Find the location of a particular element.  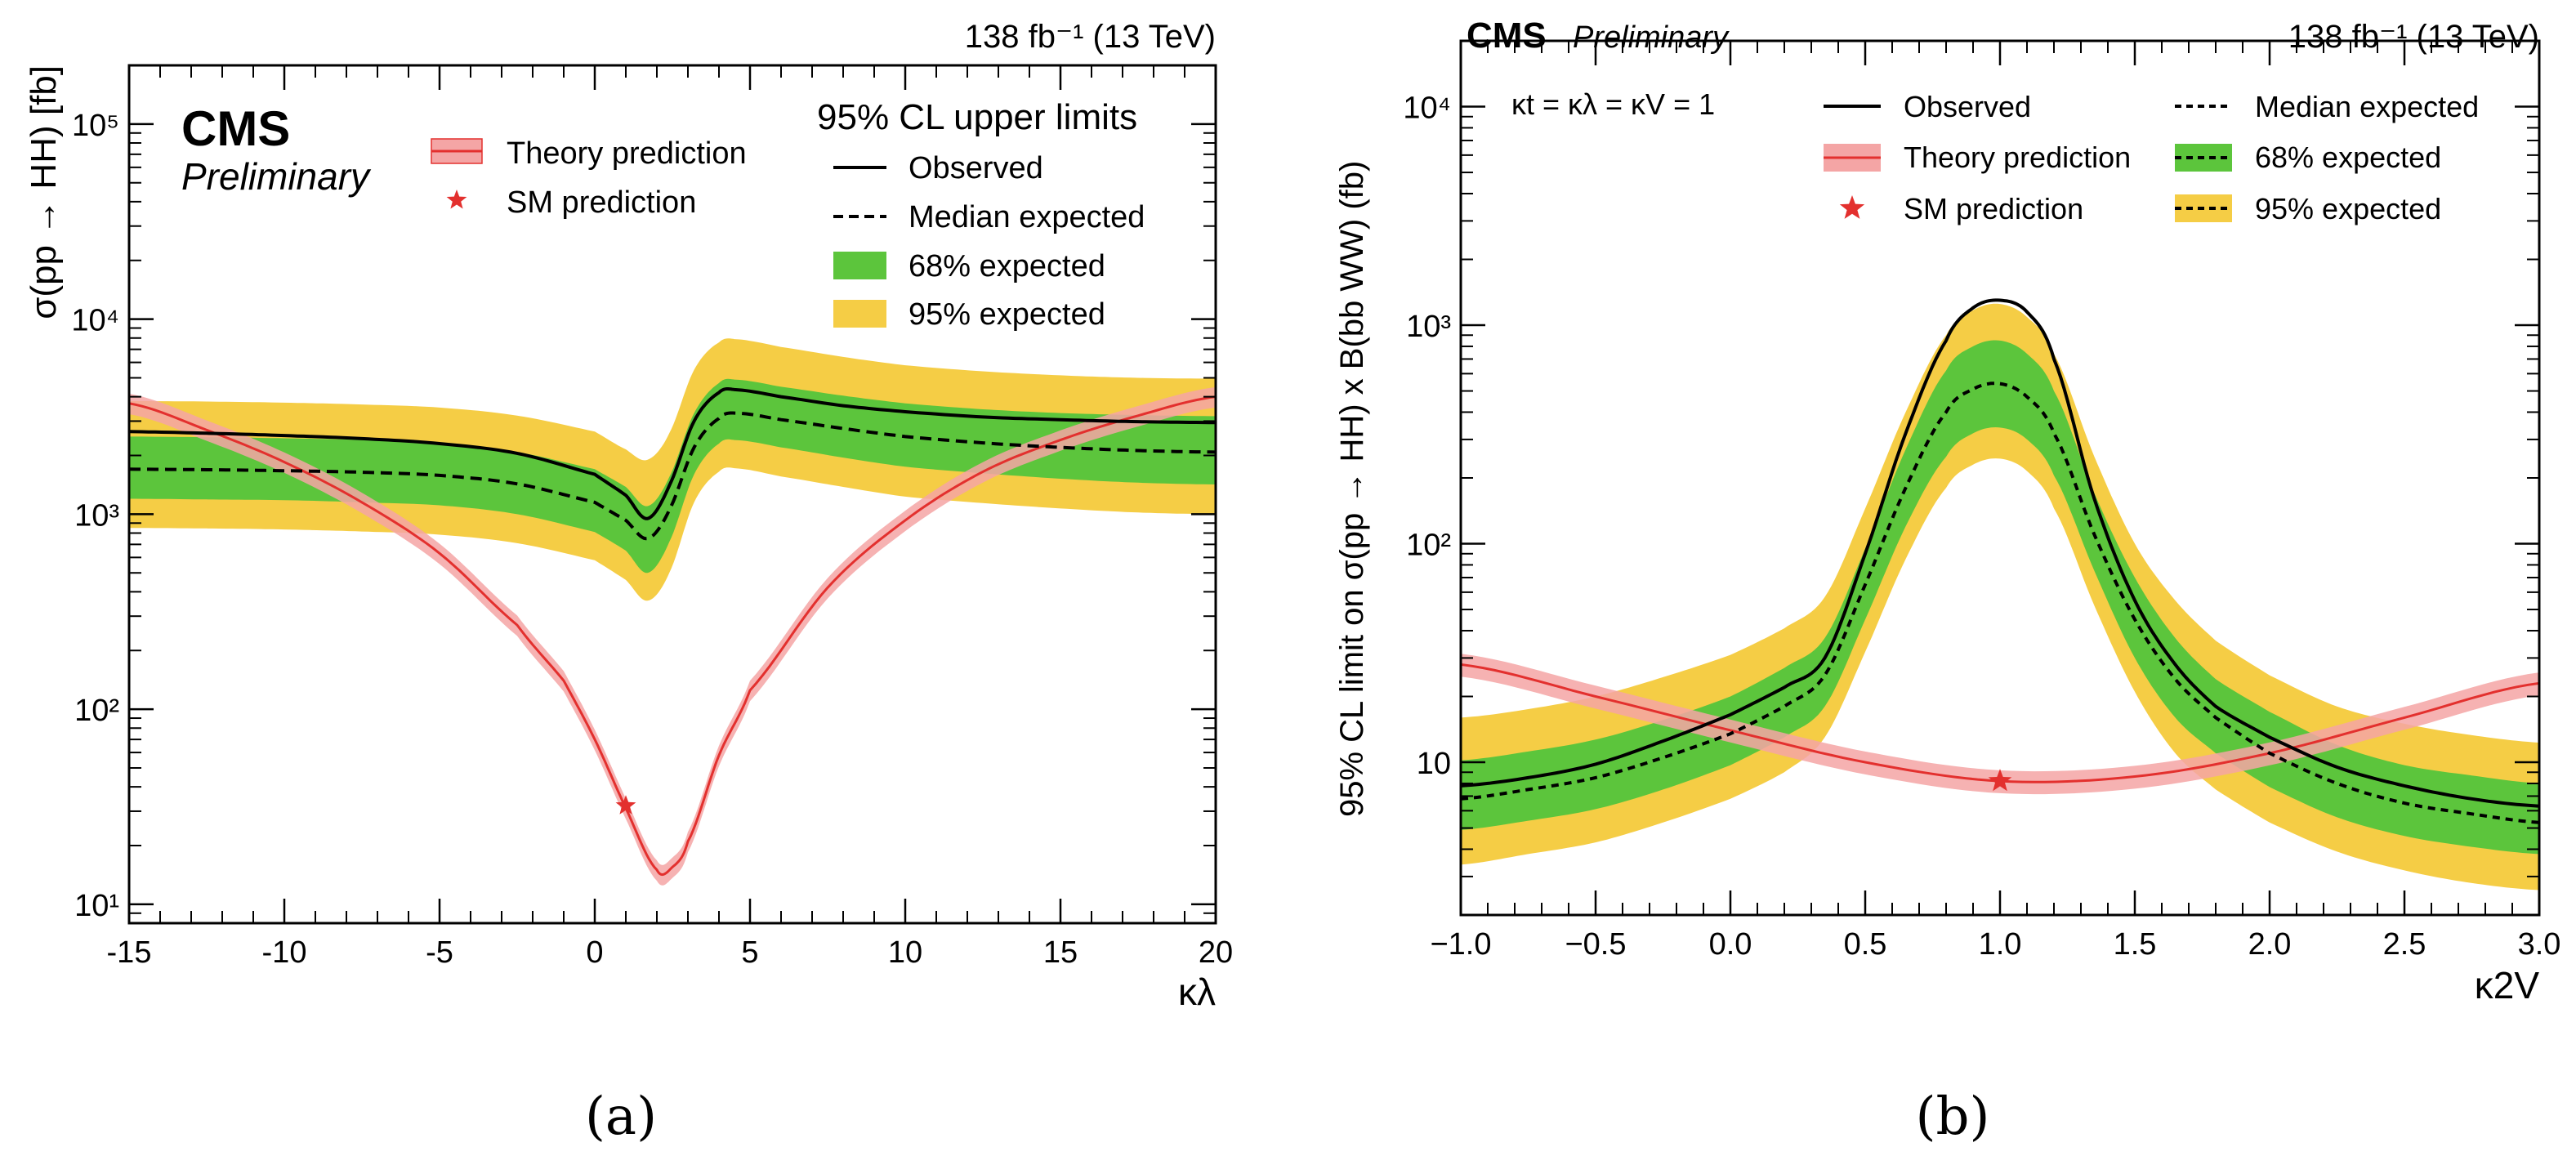

b-theory-band is located at coordinates (2000, 724).